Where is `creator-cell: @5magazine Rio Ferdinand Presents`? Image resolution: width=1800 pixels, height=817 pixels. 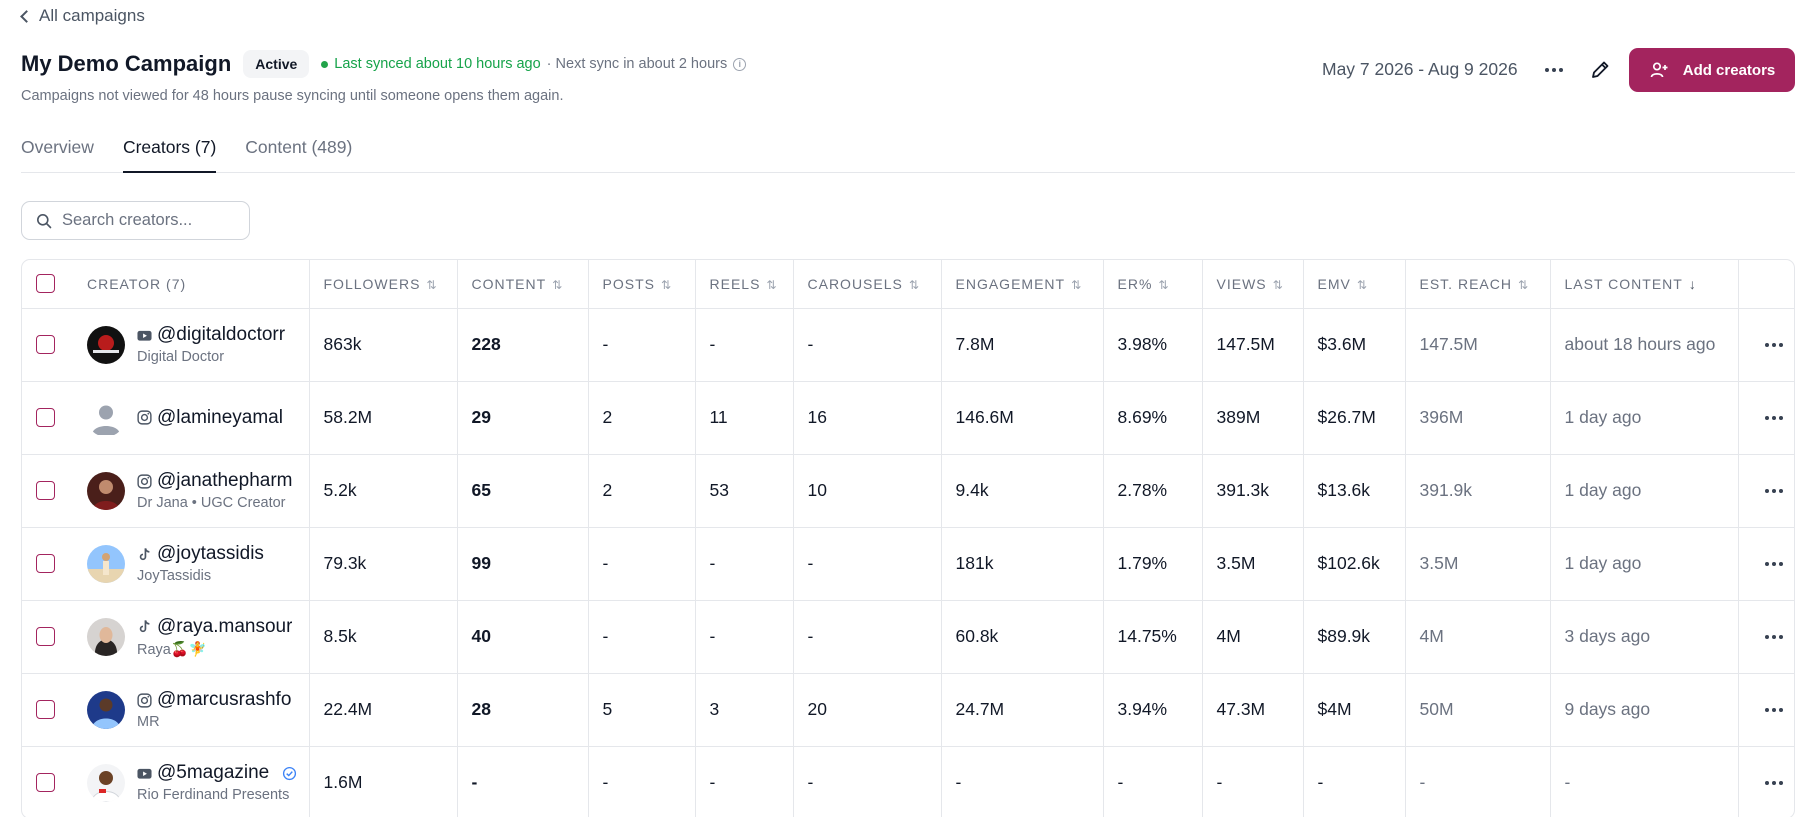
creator-cell: @5magazine Rio Ferdinand Presents is located at coordinates (166, 781).